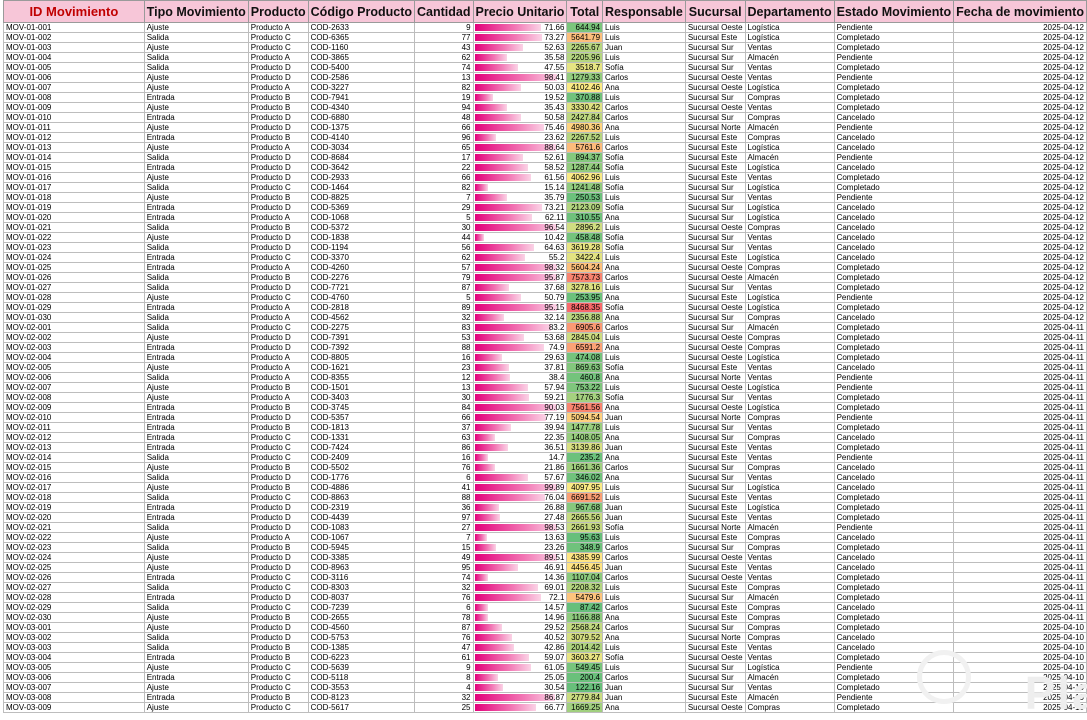 Image resolution: width=1087 pixels, height=720 pixels. What do you see at coordinates (585, 557) in the screenshot?
I see `cell-total: 4385.99` at bounding box center [585, 557].